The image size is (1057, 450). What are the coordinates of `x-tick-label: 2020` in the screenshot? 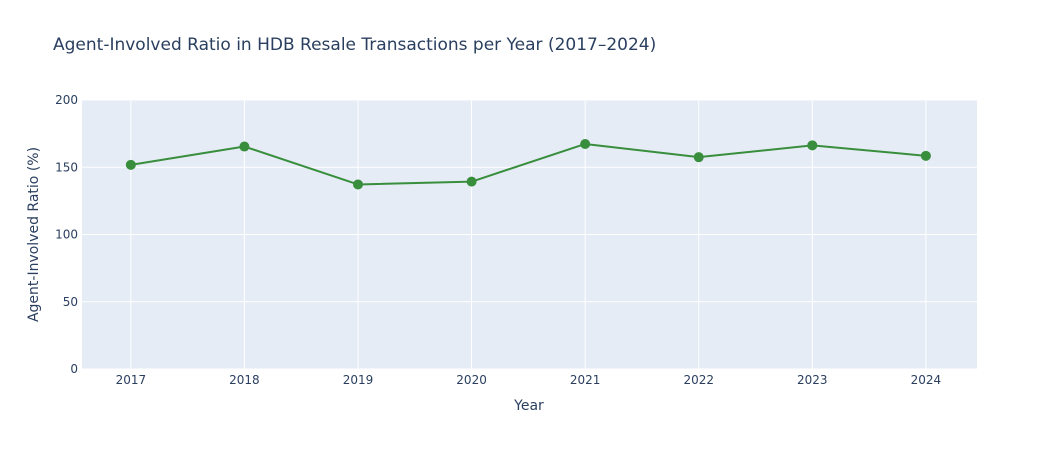 It's located at (471, 380).